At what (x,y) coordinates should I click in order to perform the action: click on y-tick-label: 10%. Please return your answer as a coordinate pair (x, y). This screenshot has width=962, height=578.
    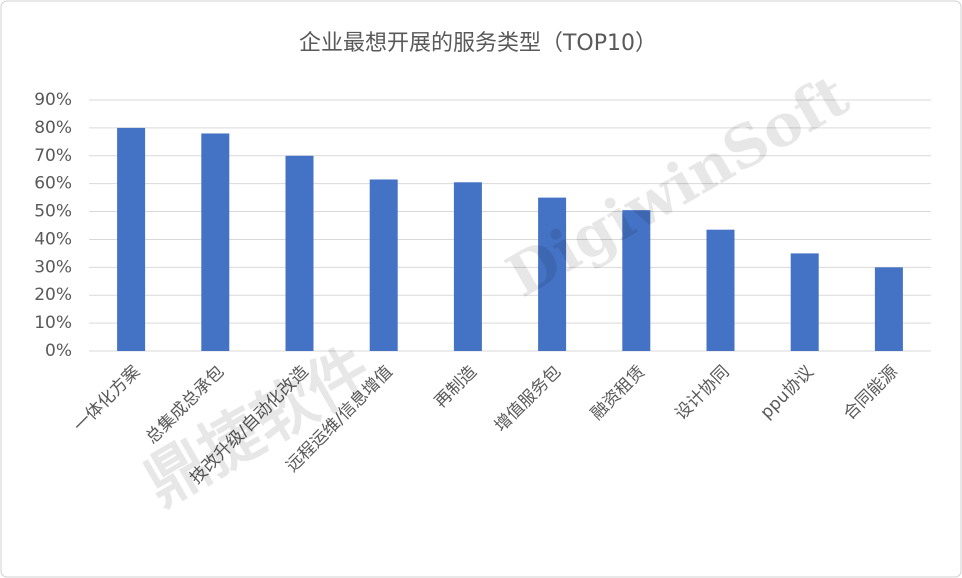
    Looking at the image, I should click on (53, 323).